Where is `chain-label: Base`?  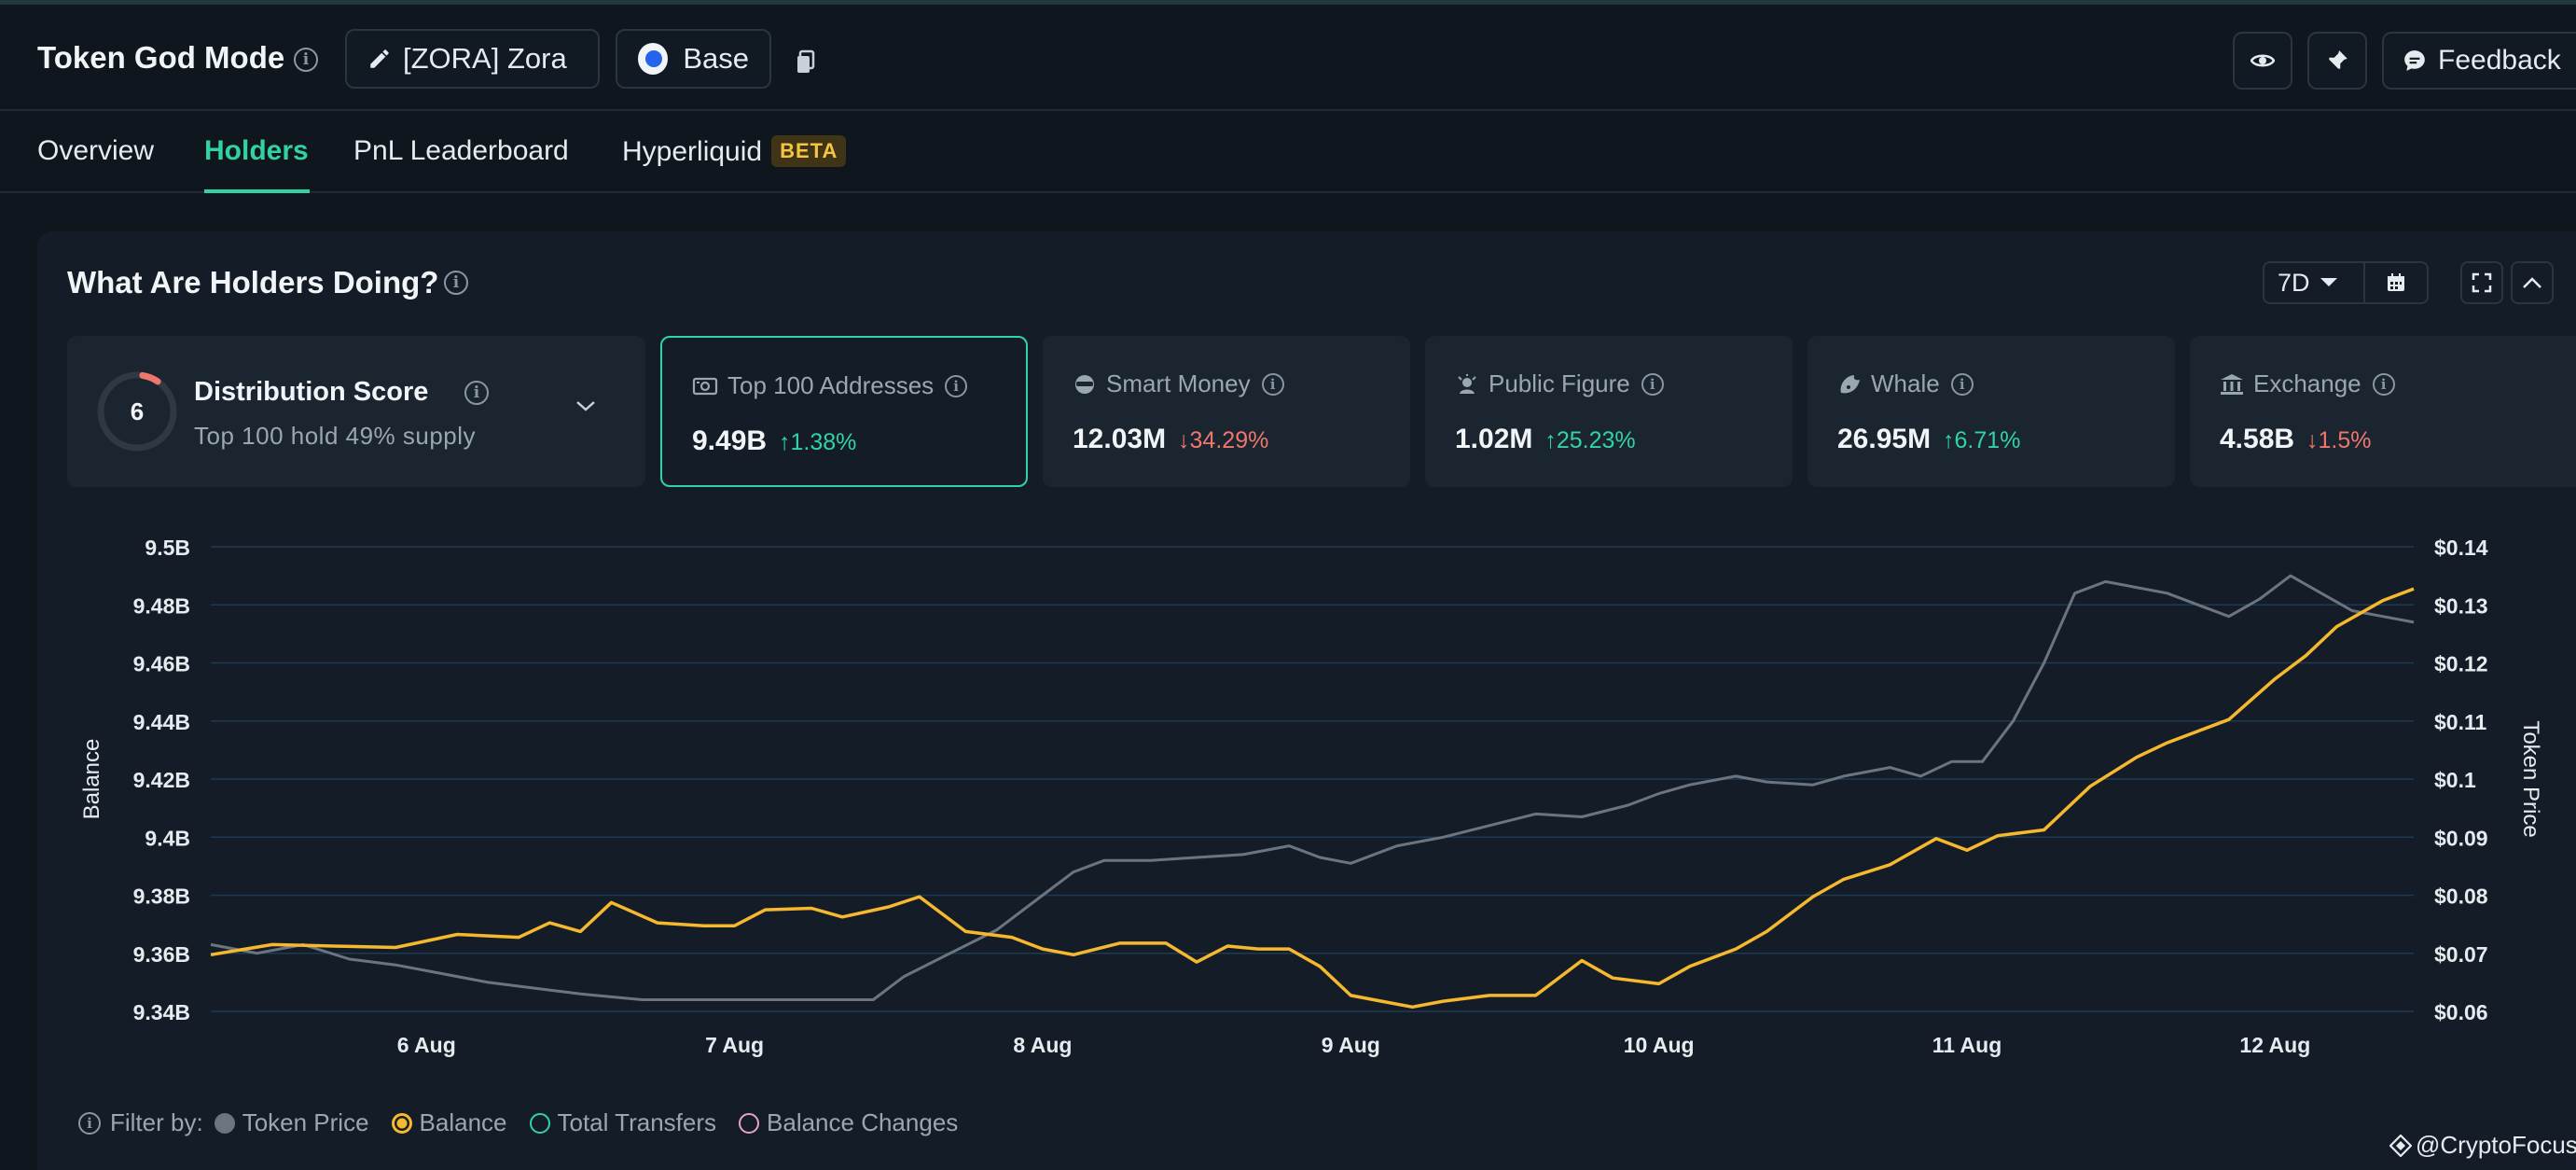
chain-label: Base is located at coordinates (716, 58).